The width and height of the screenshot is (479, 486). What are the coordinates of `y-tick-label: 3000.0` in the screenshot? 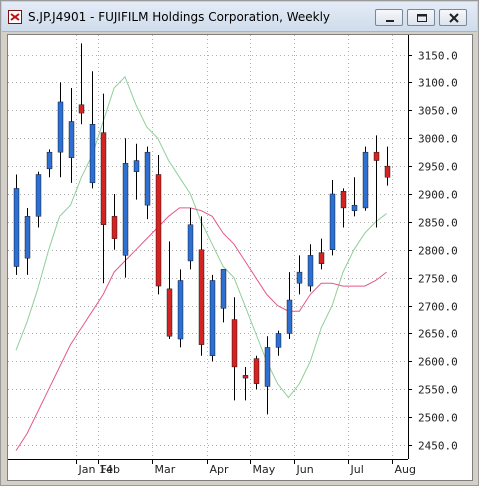 It's located at (438, 139).